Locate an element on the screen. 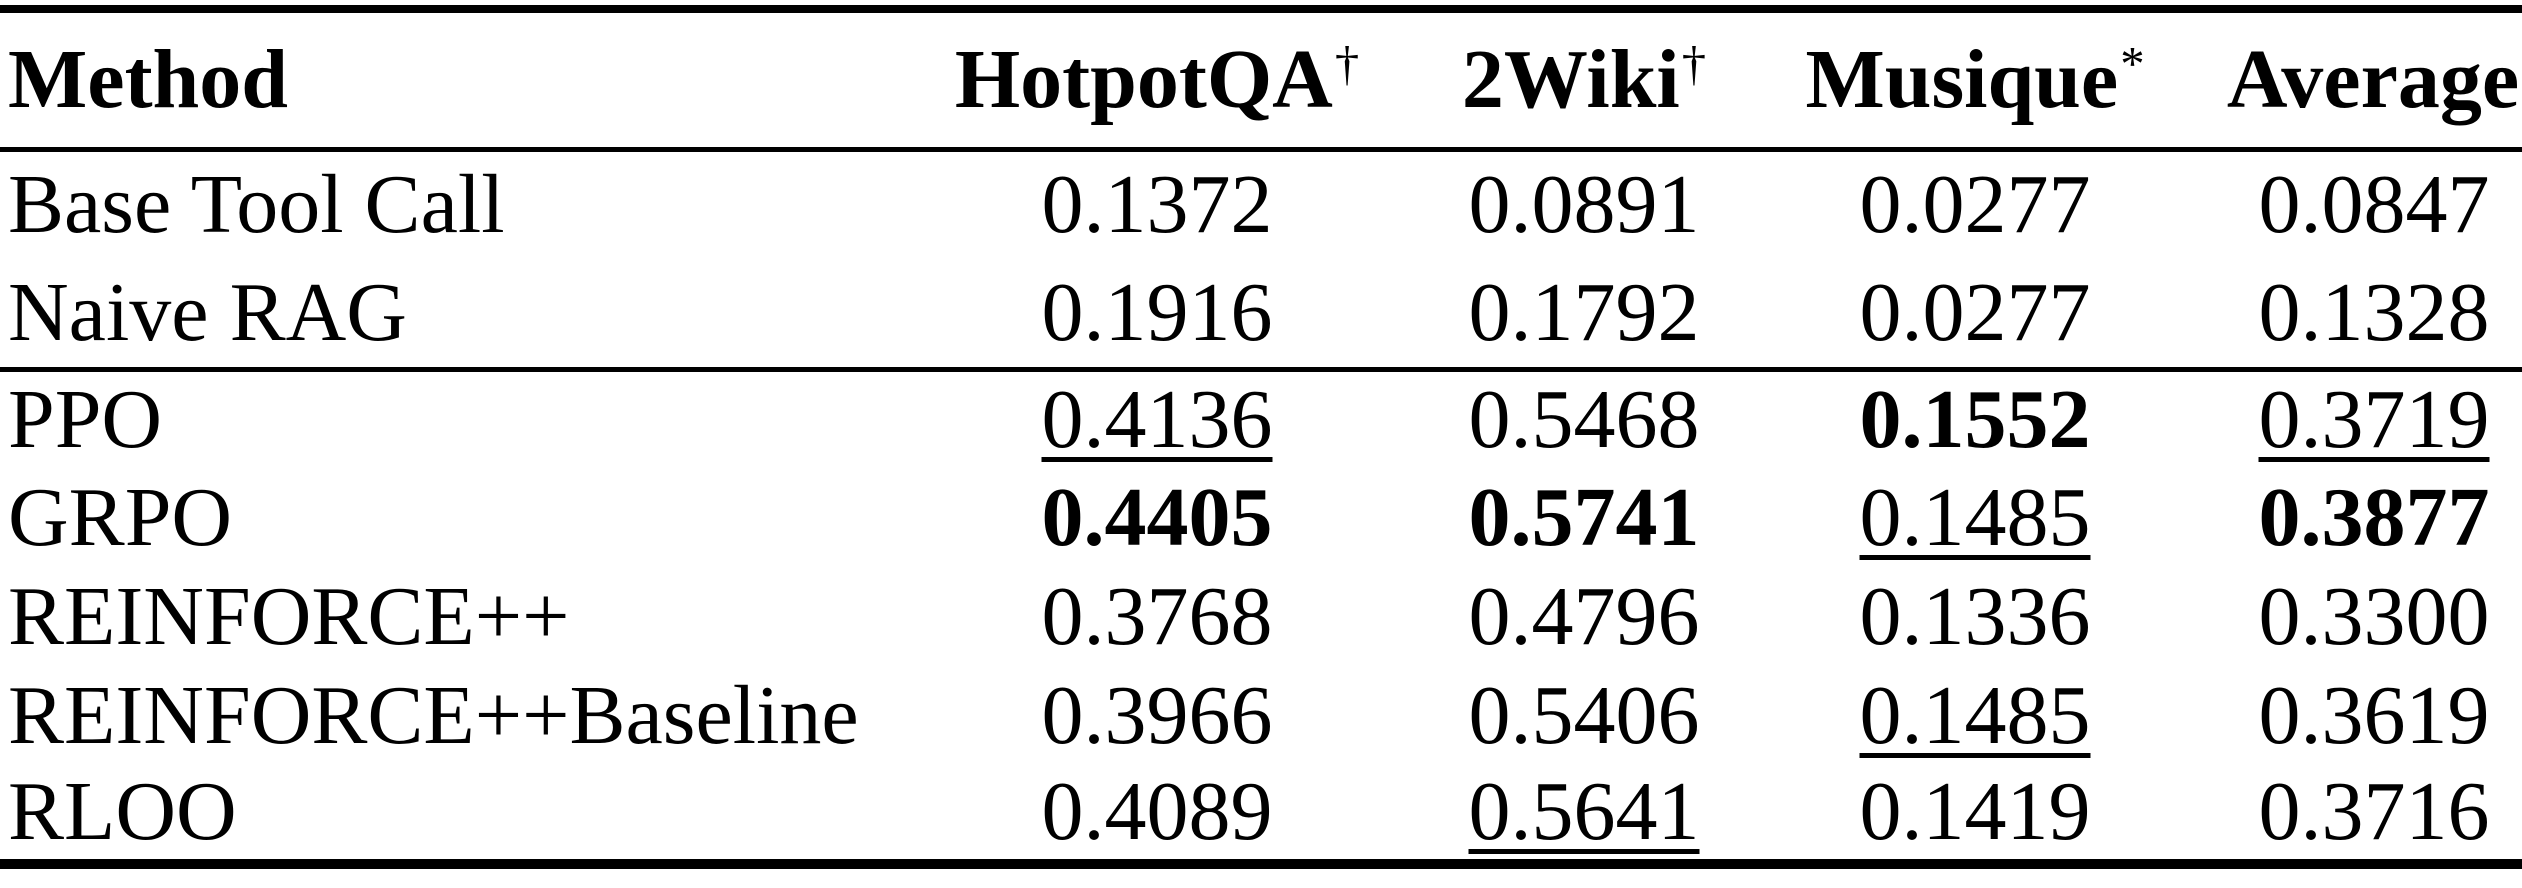  column-header-label: 2Wiki is located at coordinates (1570, 79).